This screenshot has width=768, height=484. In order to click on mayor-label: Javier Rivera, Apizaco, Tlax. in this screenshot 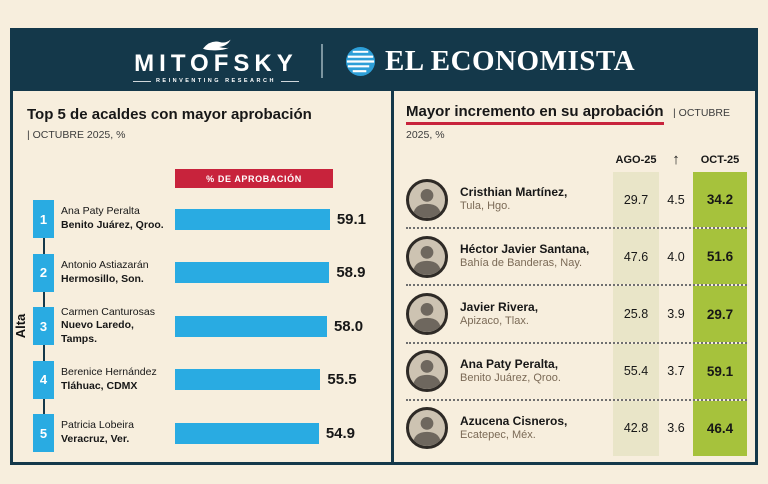, I will do `click(534, 314)`.